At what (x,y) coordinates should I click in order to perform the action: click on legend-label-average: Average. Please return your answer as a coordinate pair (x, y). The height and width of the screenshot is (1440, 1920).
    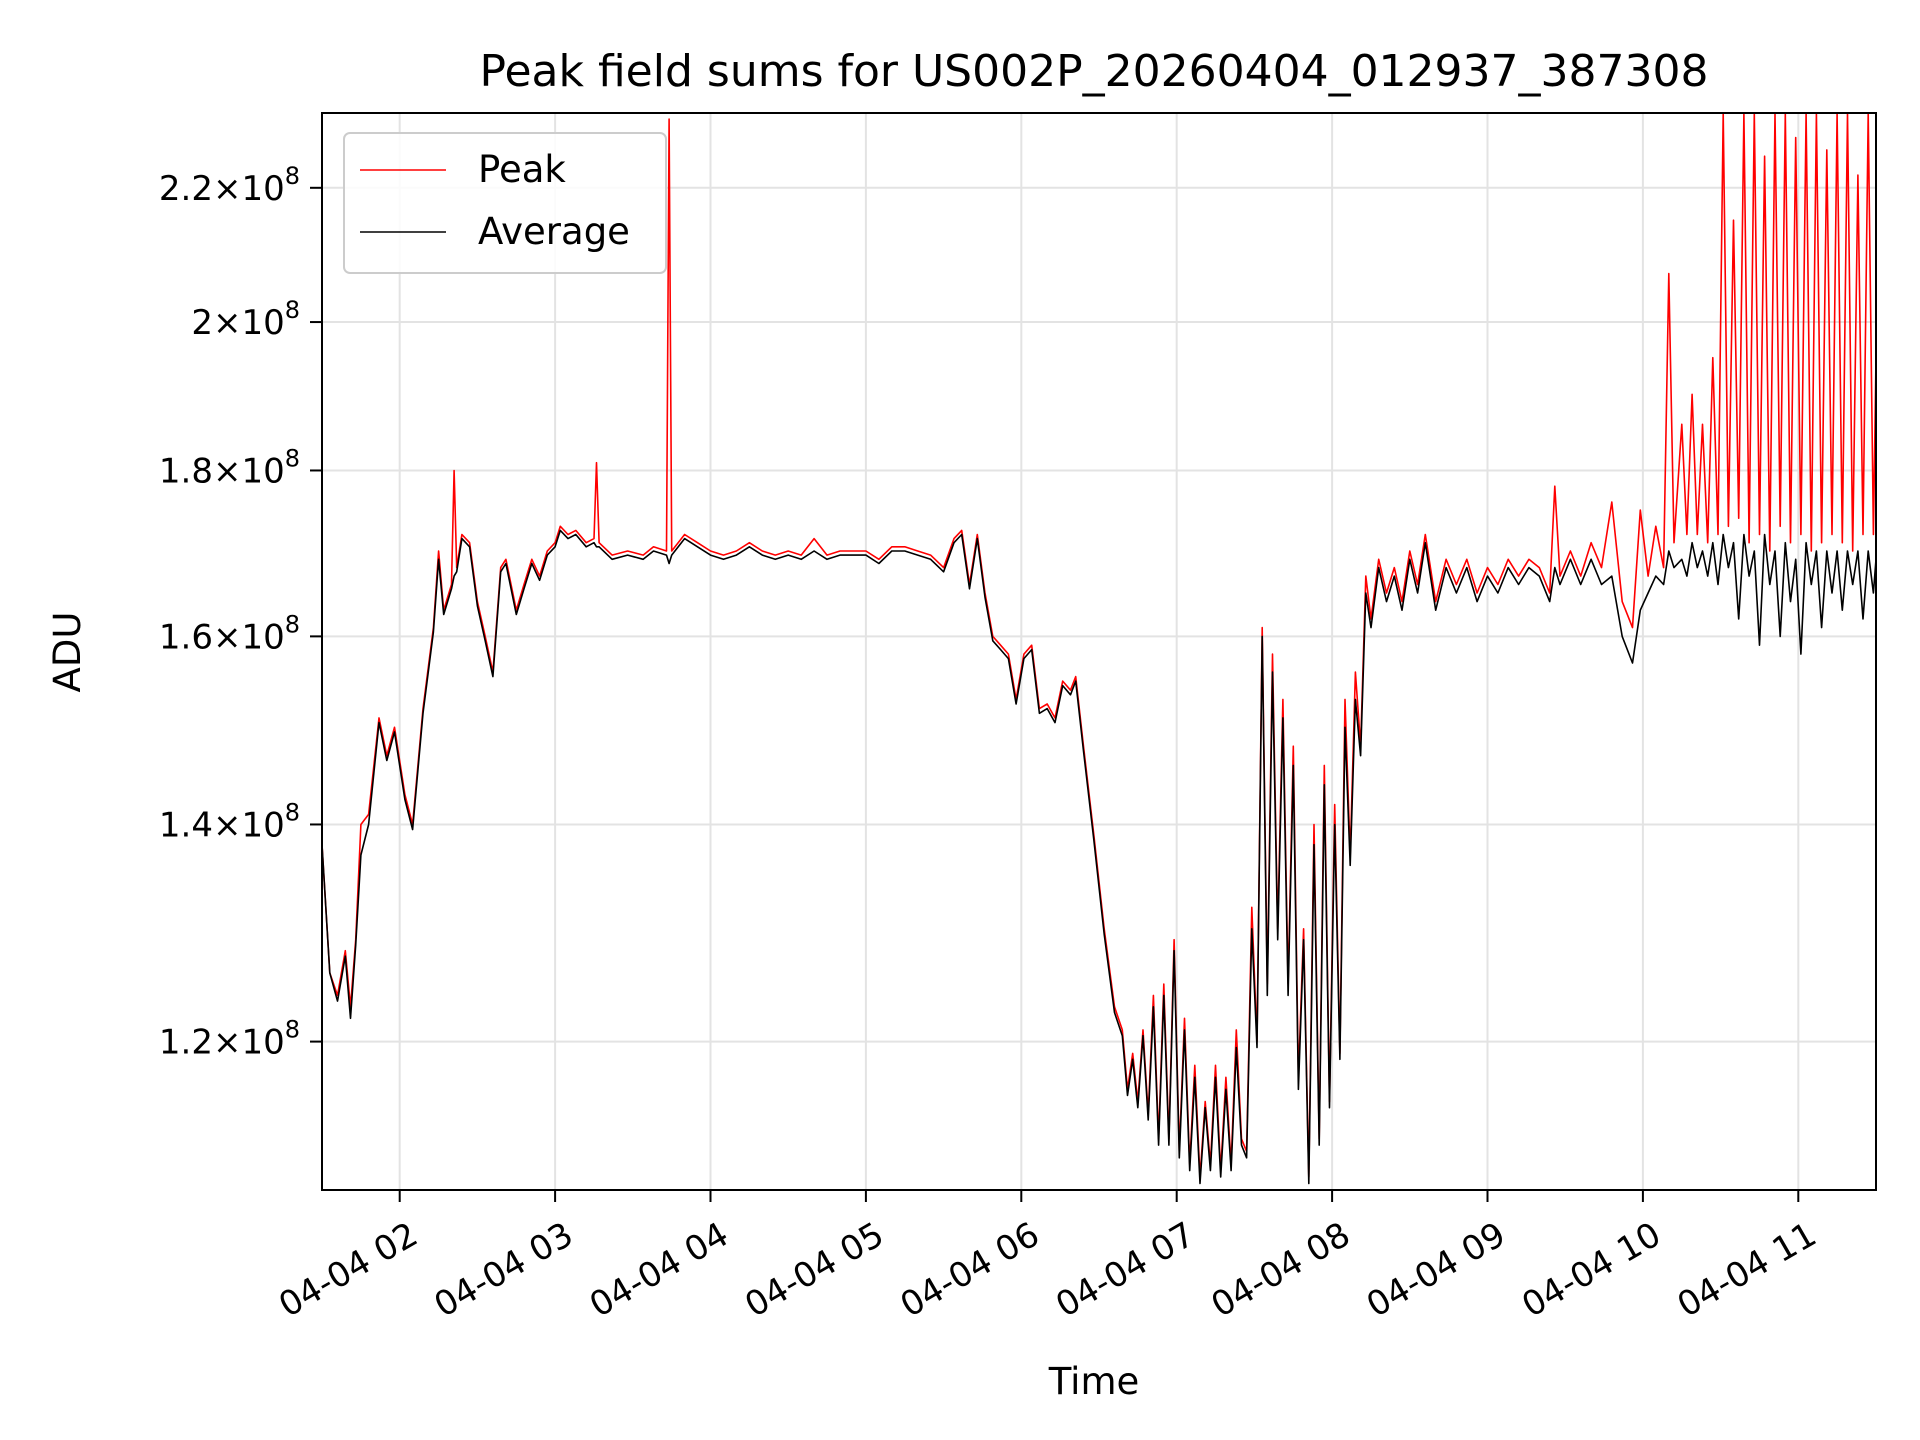
    Looking at the image, I should click on (554, 231).